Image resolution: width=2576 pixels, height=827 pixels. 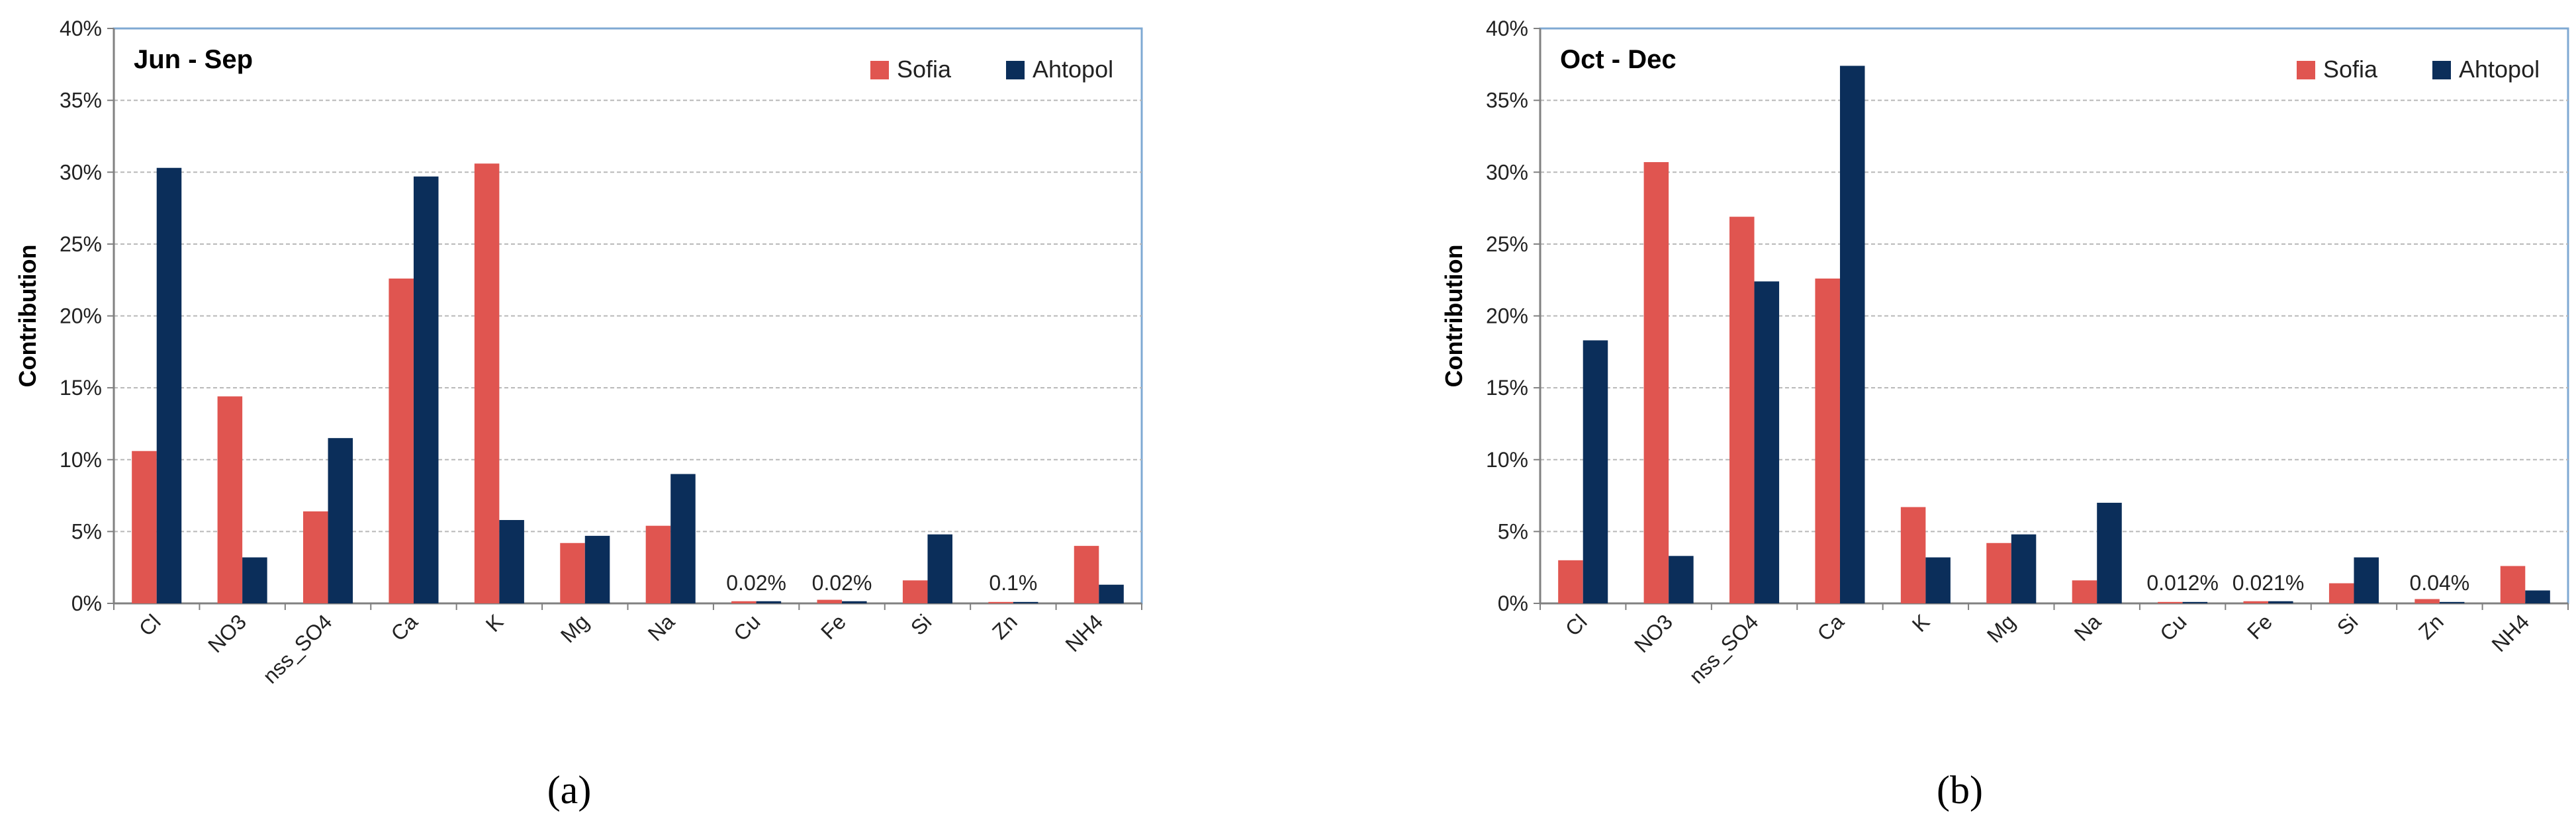 I want to click on annotation-label: 0.1%, so click(x=1013, y=583).